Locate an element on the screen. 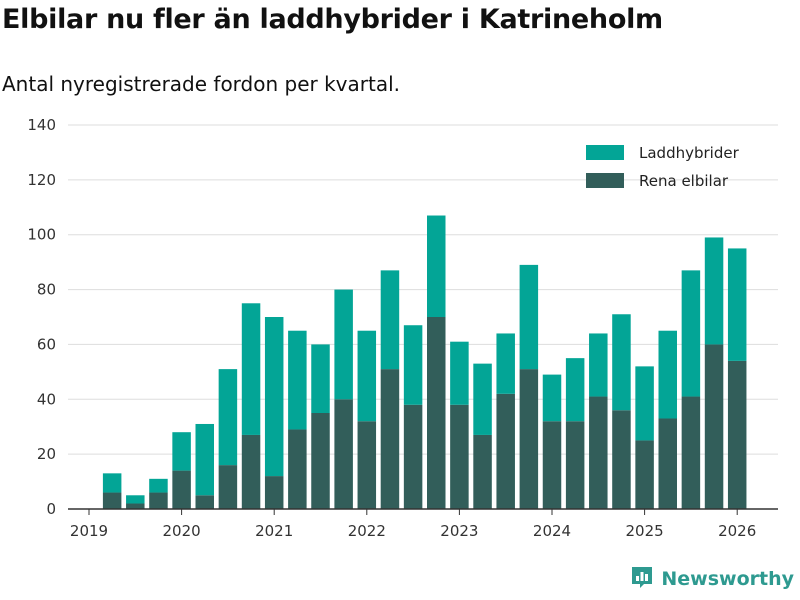  x-tick-label: 2024 is located at coordinates (552, 531).